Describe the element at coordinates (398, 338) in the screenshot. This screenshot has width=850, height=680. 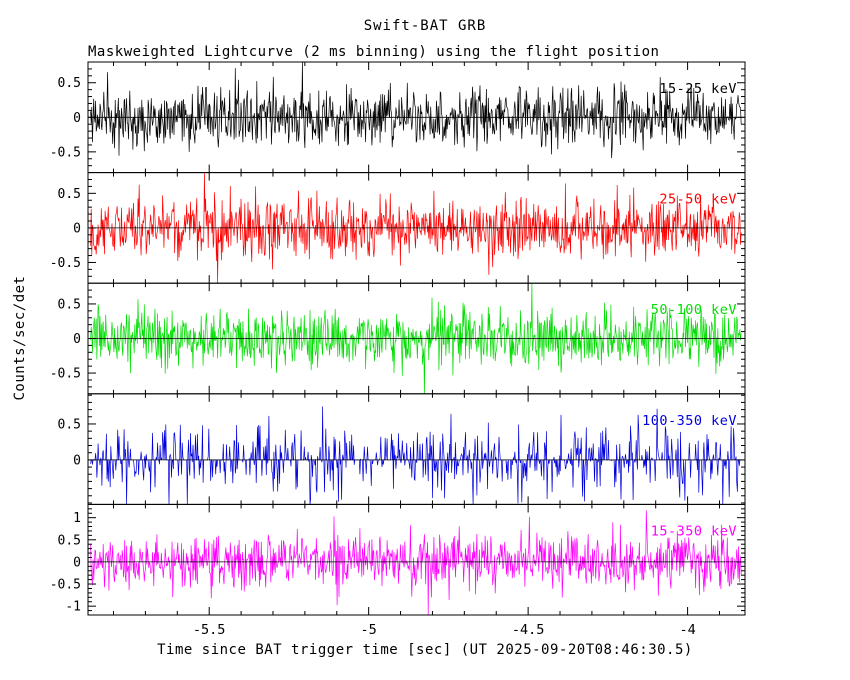
I see `panel-50-100-kev: 0.5 0 -0.5 50-100 keV` at that location.